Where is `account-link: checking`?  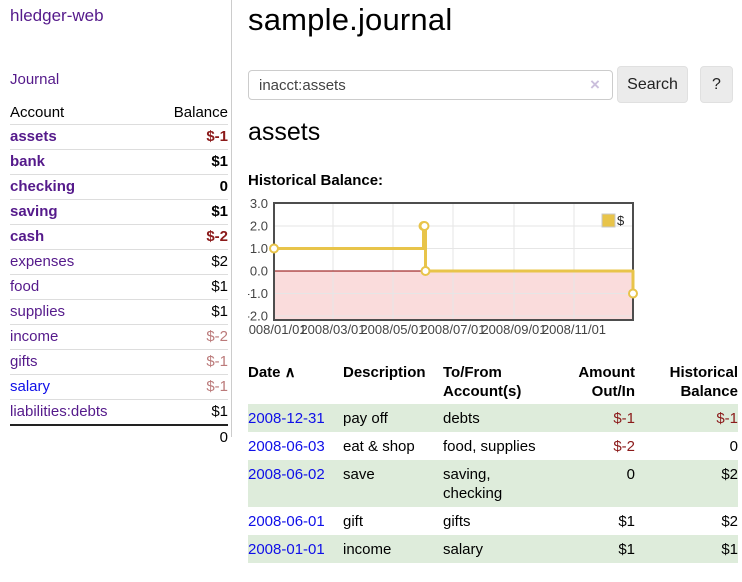 account-link: checking is located at coordinates (43, 186).